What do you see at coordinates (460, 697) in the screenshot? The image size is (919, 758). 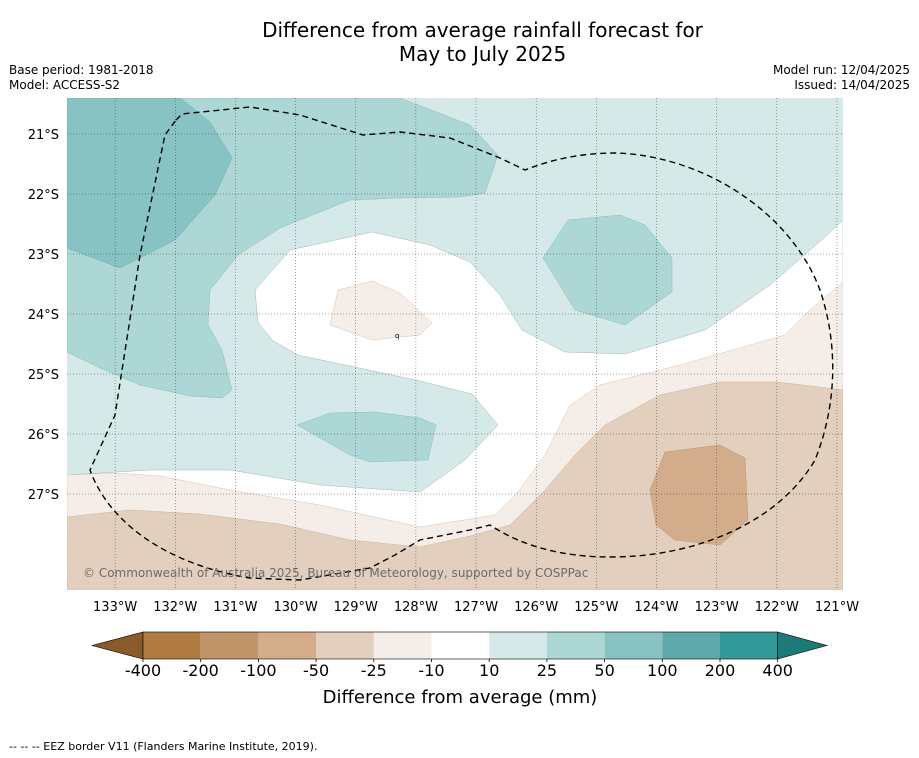 I see `colorbar-title: Difference from average (mm)` at bounding box center [460, 697].